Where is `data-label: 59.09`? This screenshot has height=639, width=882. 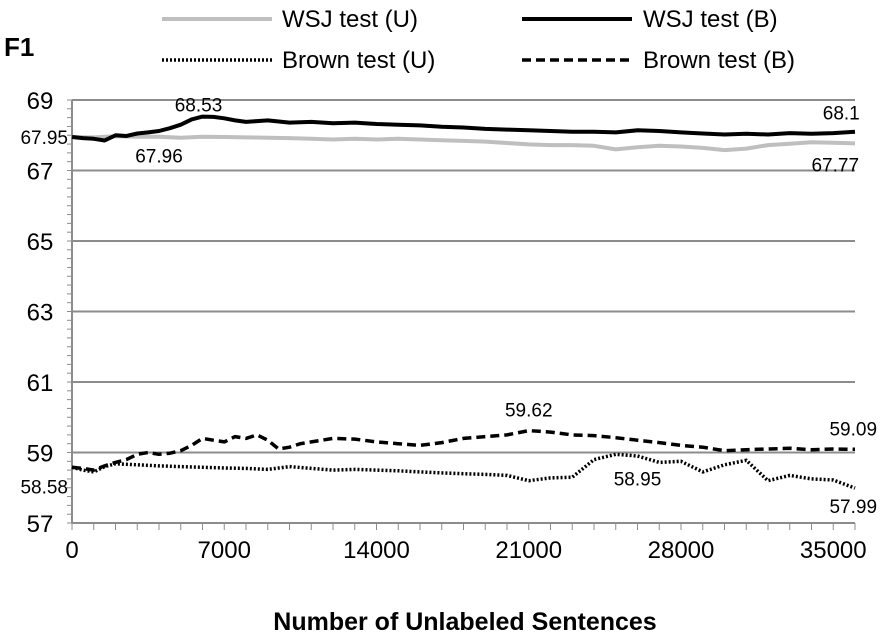
data-label: 59.09 is located at coordinates (853, 429).